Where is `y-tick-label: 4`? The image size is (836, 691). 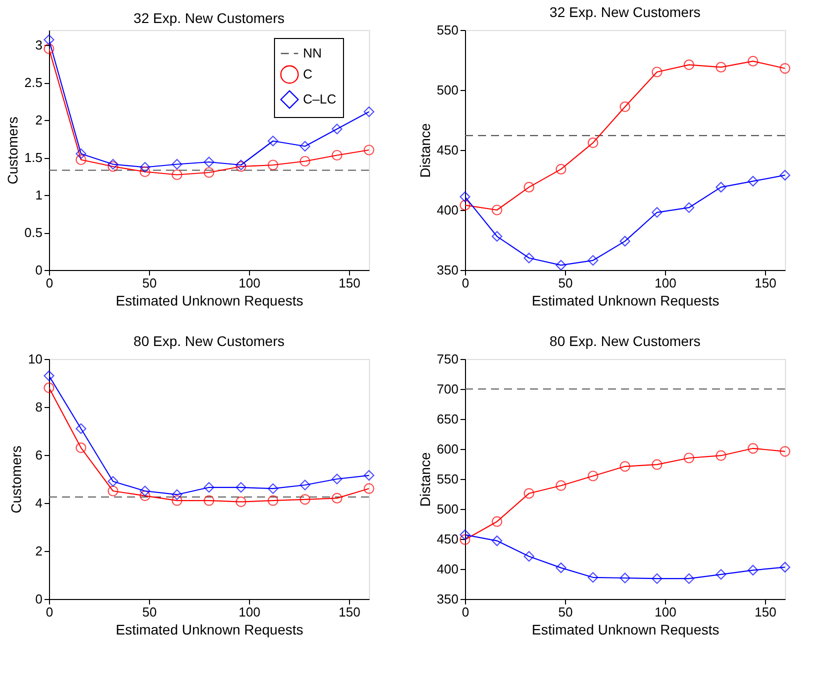 y-tick-label: 4 is located at coordinates (38, 503).